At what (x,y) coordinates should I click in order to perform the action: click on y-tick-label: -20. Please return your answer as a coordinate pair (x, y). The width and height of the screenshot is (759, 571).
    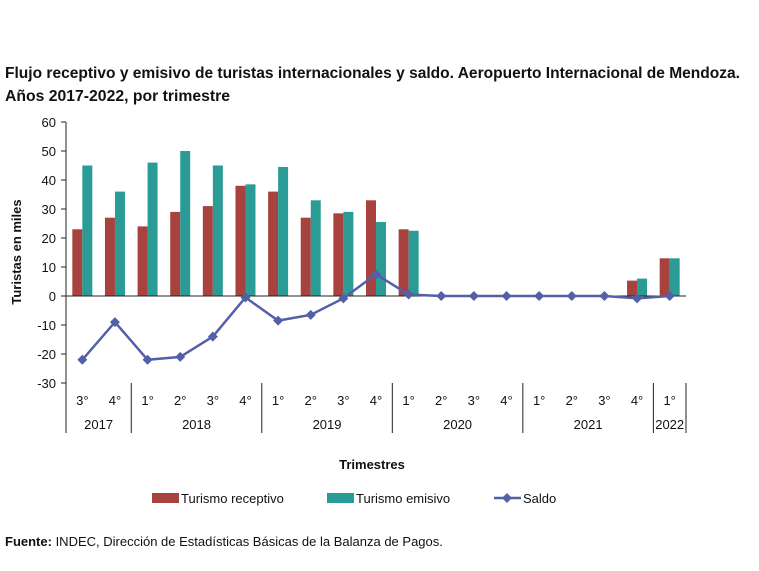
    Looking at the image, I should click on (46, 354).